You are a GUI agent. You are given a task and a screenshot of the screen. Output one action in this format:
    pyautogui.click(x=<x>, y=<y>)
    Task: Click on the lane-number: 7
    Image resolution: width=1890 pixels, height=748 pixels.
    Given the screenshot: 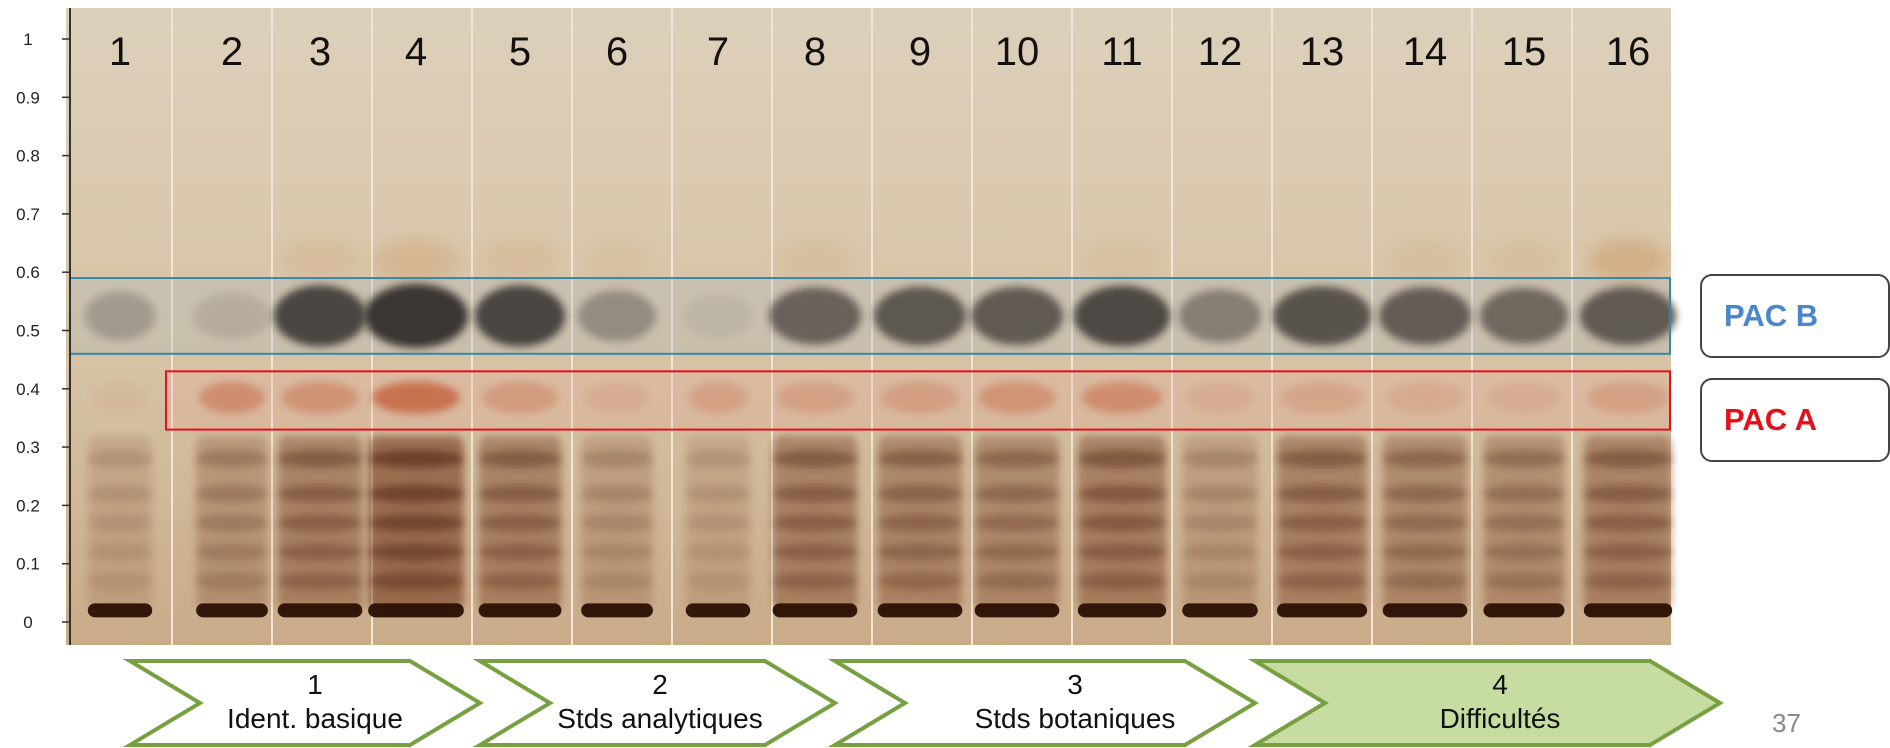 What is the action you would take?
    pyautogui.click(x=718, y=52)
    